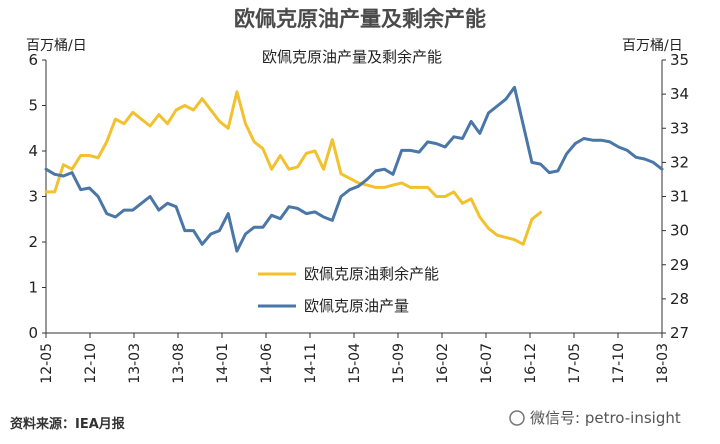 The image size is (720, 444). Describe the element at coordinates (399, 363) in the screenshot. I see `x-tick-label: 15-09` at that location.